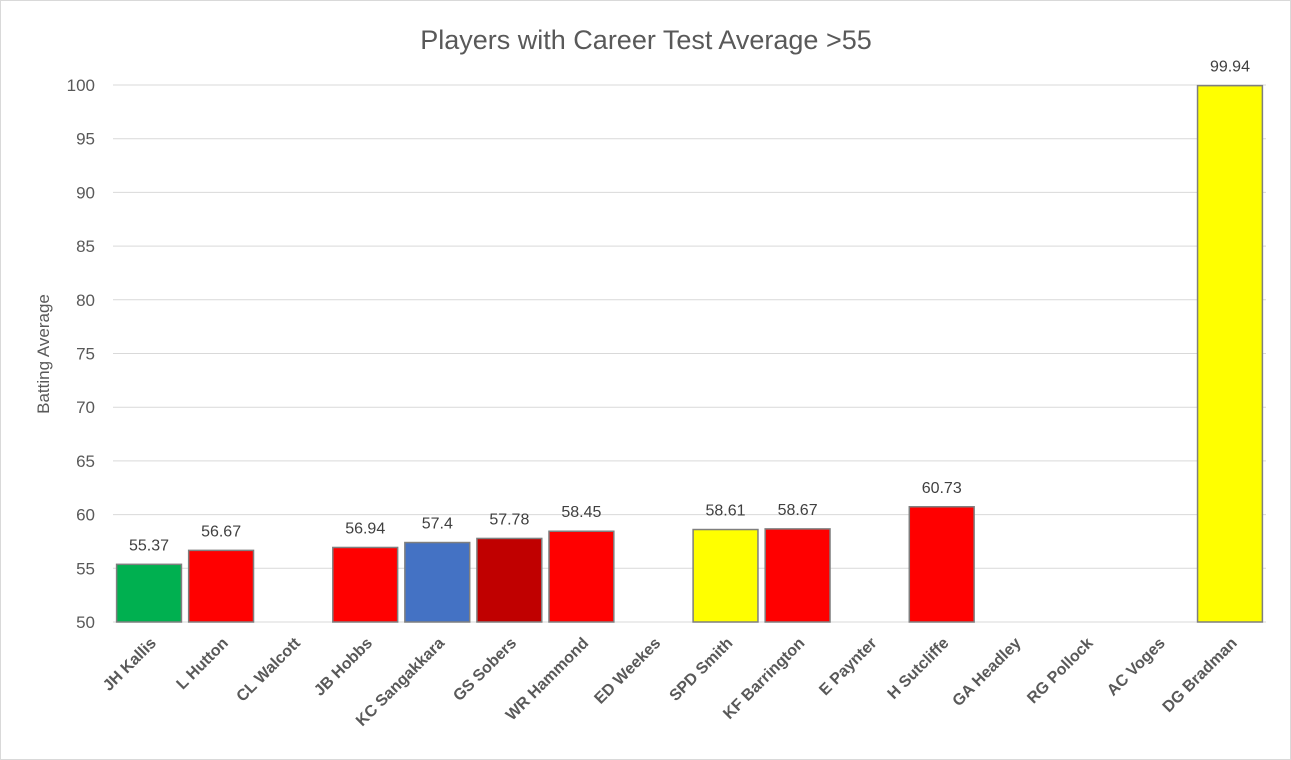 This screenshot has height=760, width=1291. Describe the element at coordinates (130, 665) in the screenshot. I see `x-tick-label: JH Kallis` at that location.